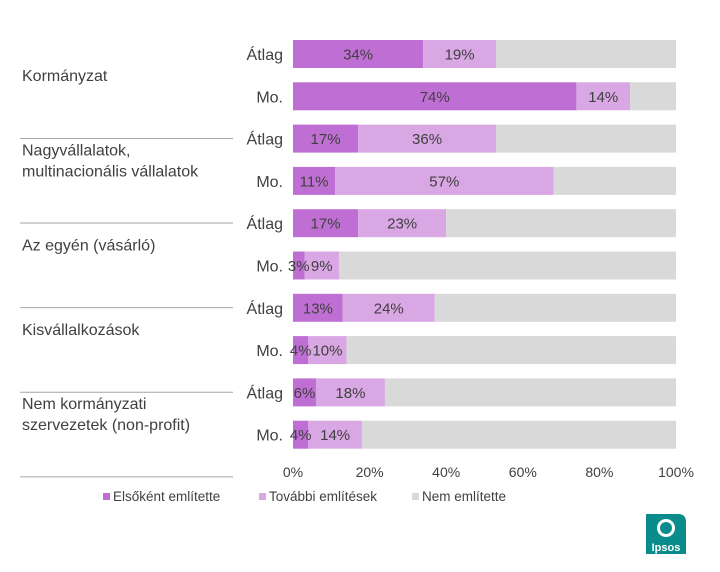 The image size is (720, 572). What do you see at coordinates (323, 496) in the screenshot?
I see `legend-label: További említések` at bounding box center [323, 496].